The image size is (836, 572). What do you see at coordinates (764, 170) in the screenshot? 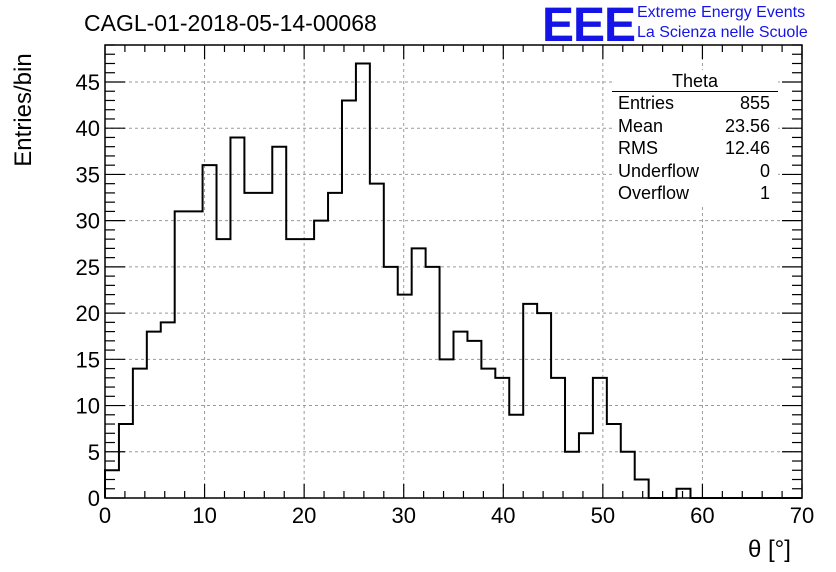
I see `stats-value: 0` at bounding box center [764, 170].